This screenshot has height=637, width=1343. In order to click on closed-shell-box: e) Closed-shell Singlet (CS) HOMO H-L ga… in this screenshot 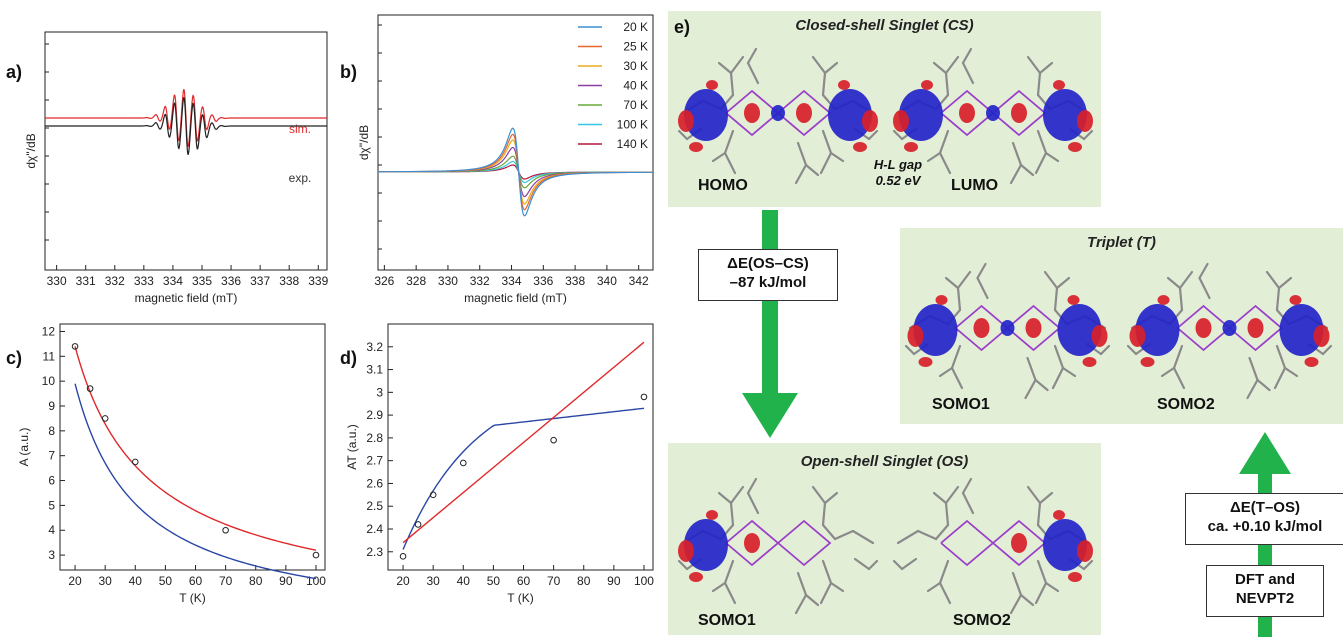, I will do `click(884, 109)`.